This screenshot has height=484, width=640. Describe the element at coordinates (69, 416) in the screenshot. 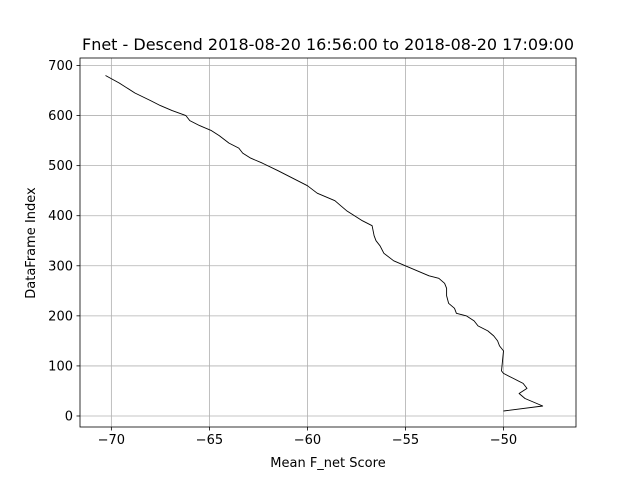

I see `y-tick-label: 0` at that location.